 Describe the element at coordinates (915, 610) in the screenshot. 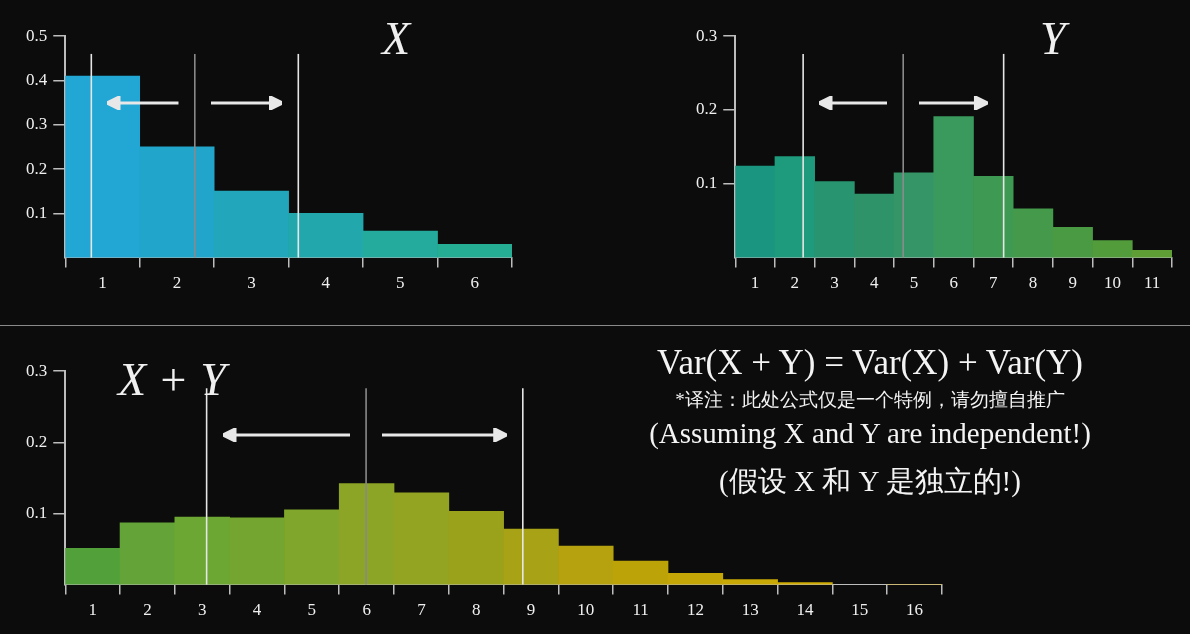

I see `x-tick-label: 16` at that location.